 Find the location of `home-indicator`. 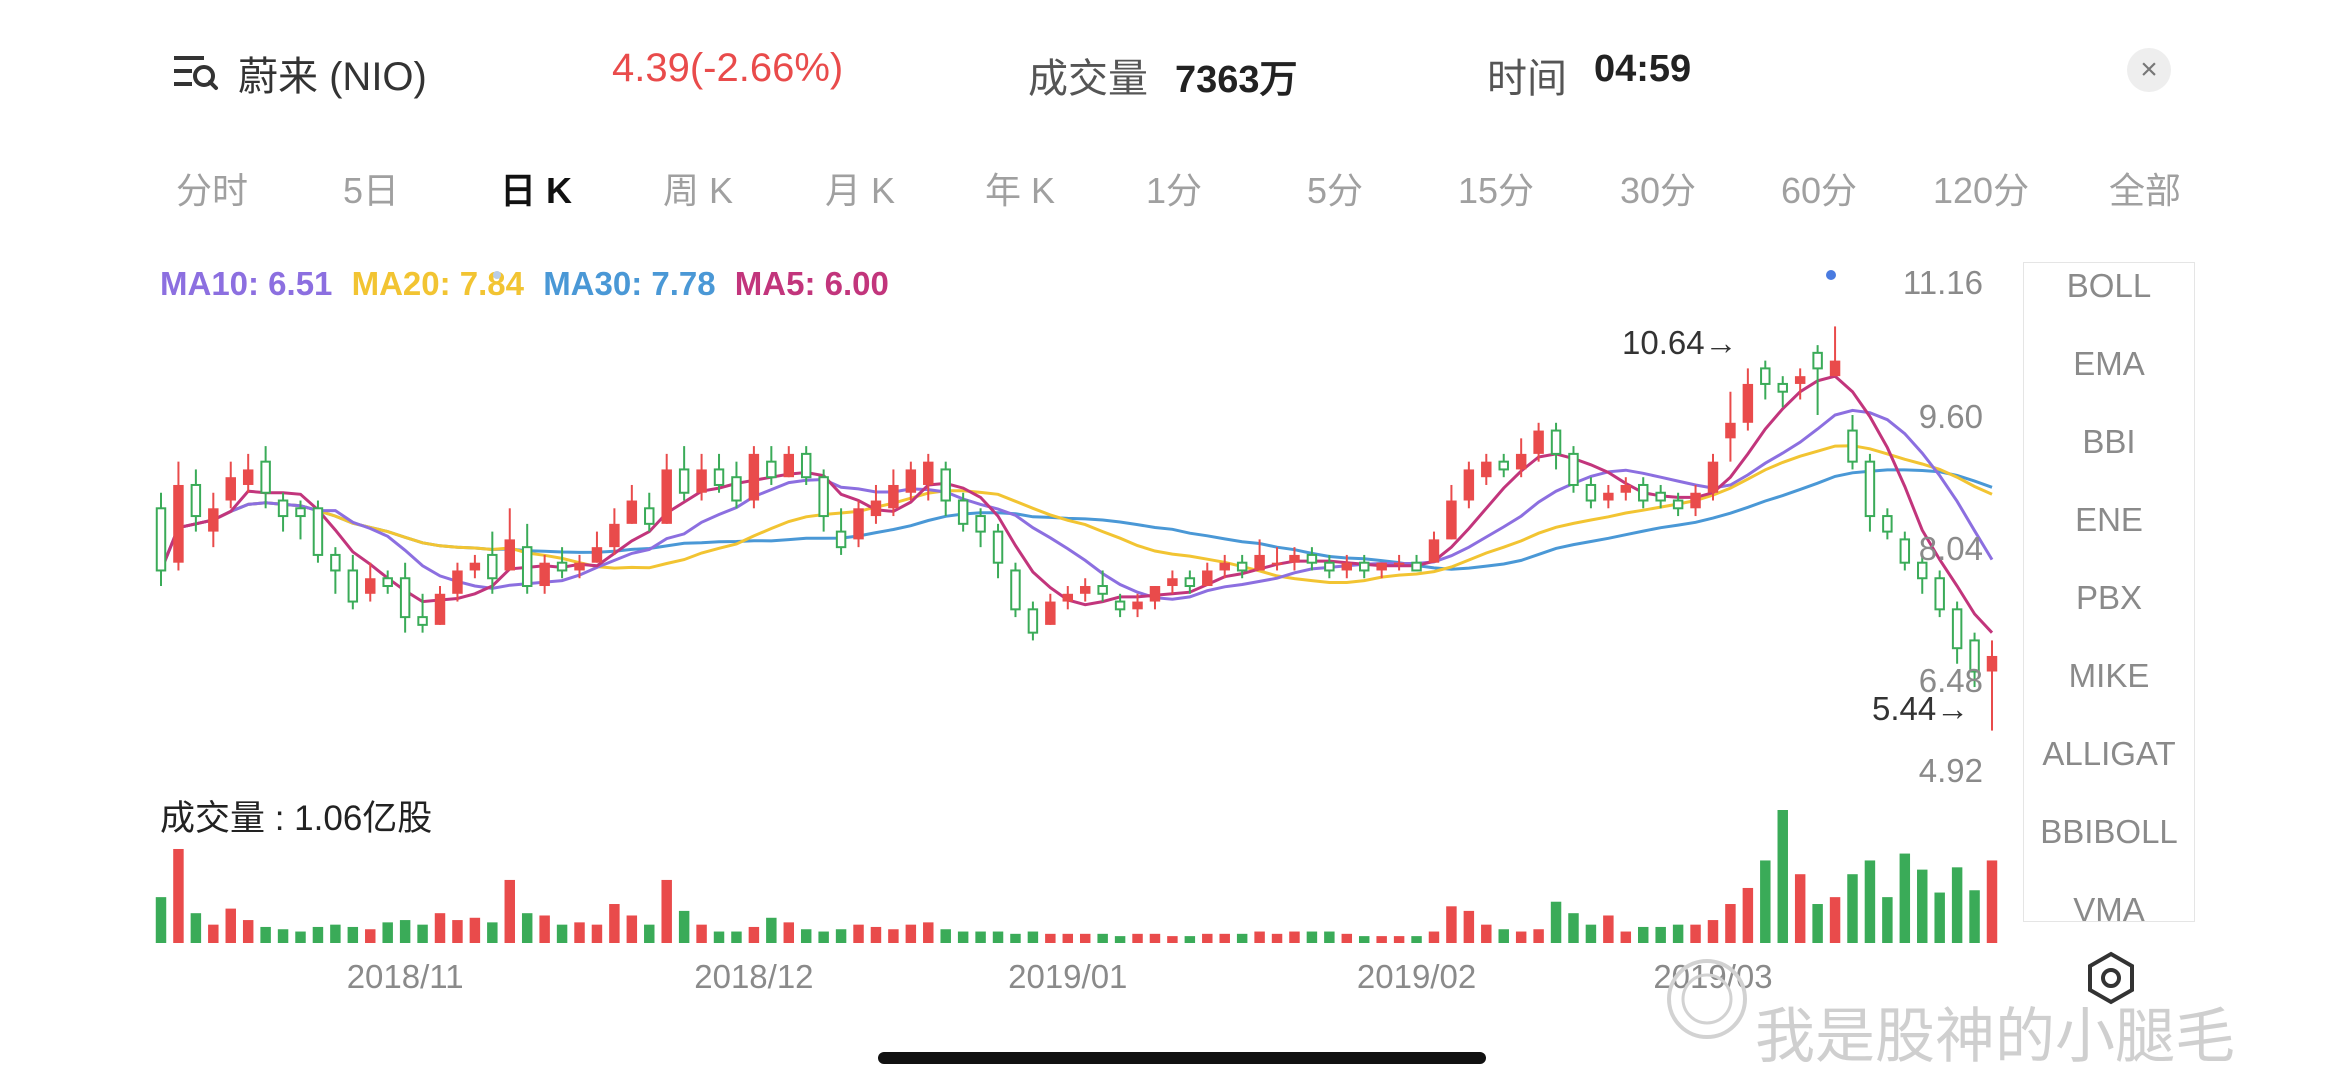

home-indicator is located at coordinates (1182, 1058).